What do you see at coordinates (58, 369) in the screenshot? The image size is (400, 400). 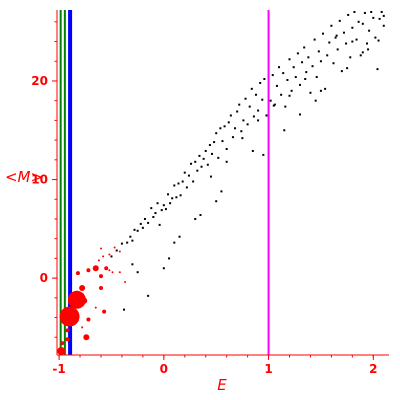 I see `x-tick-label: -1` at bounding box center [58, 369].